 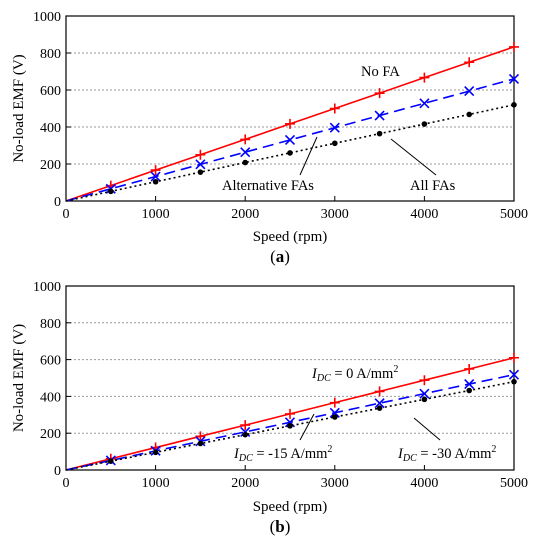 I want to click on annotation-alternative-fas: Alternative FAs, so click(x=268, y=186).